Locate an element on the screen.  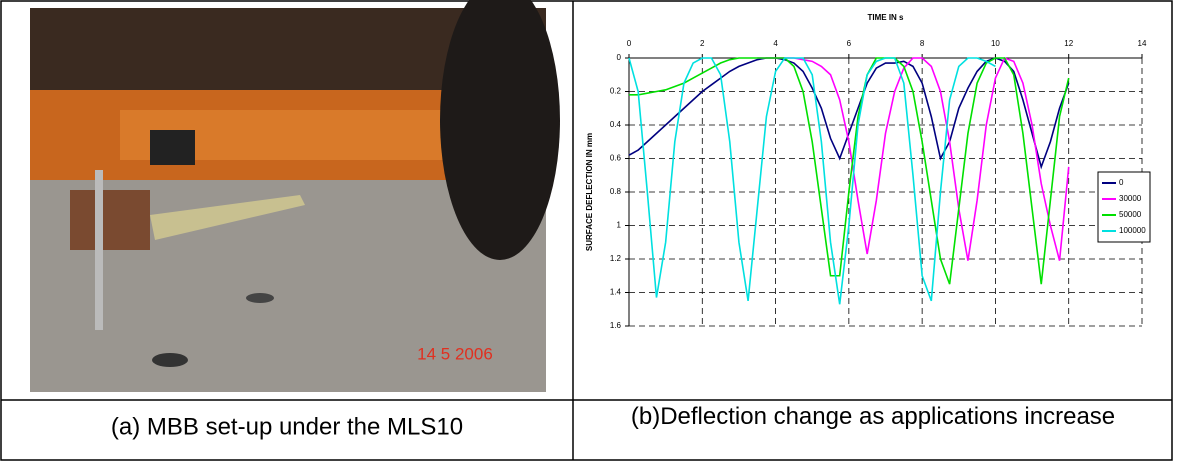
y-tick-label: 1.2 is located at coordinates (616, 258).